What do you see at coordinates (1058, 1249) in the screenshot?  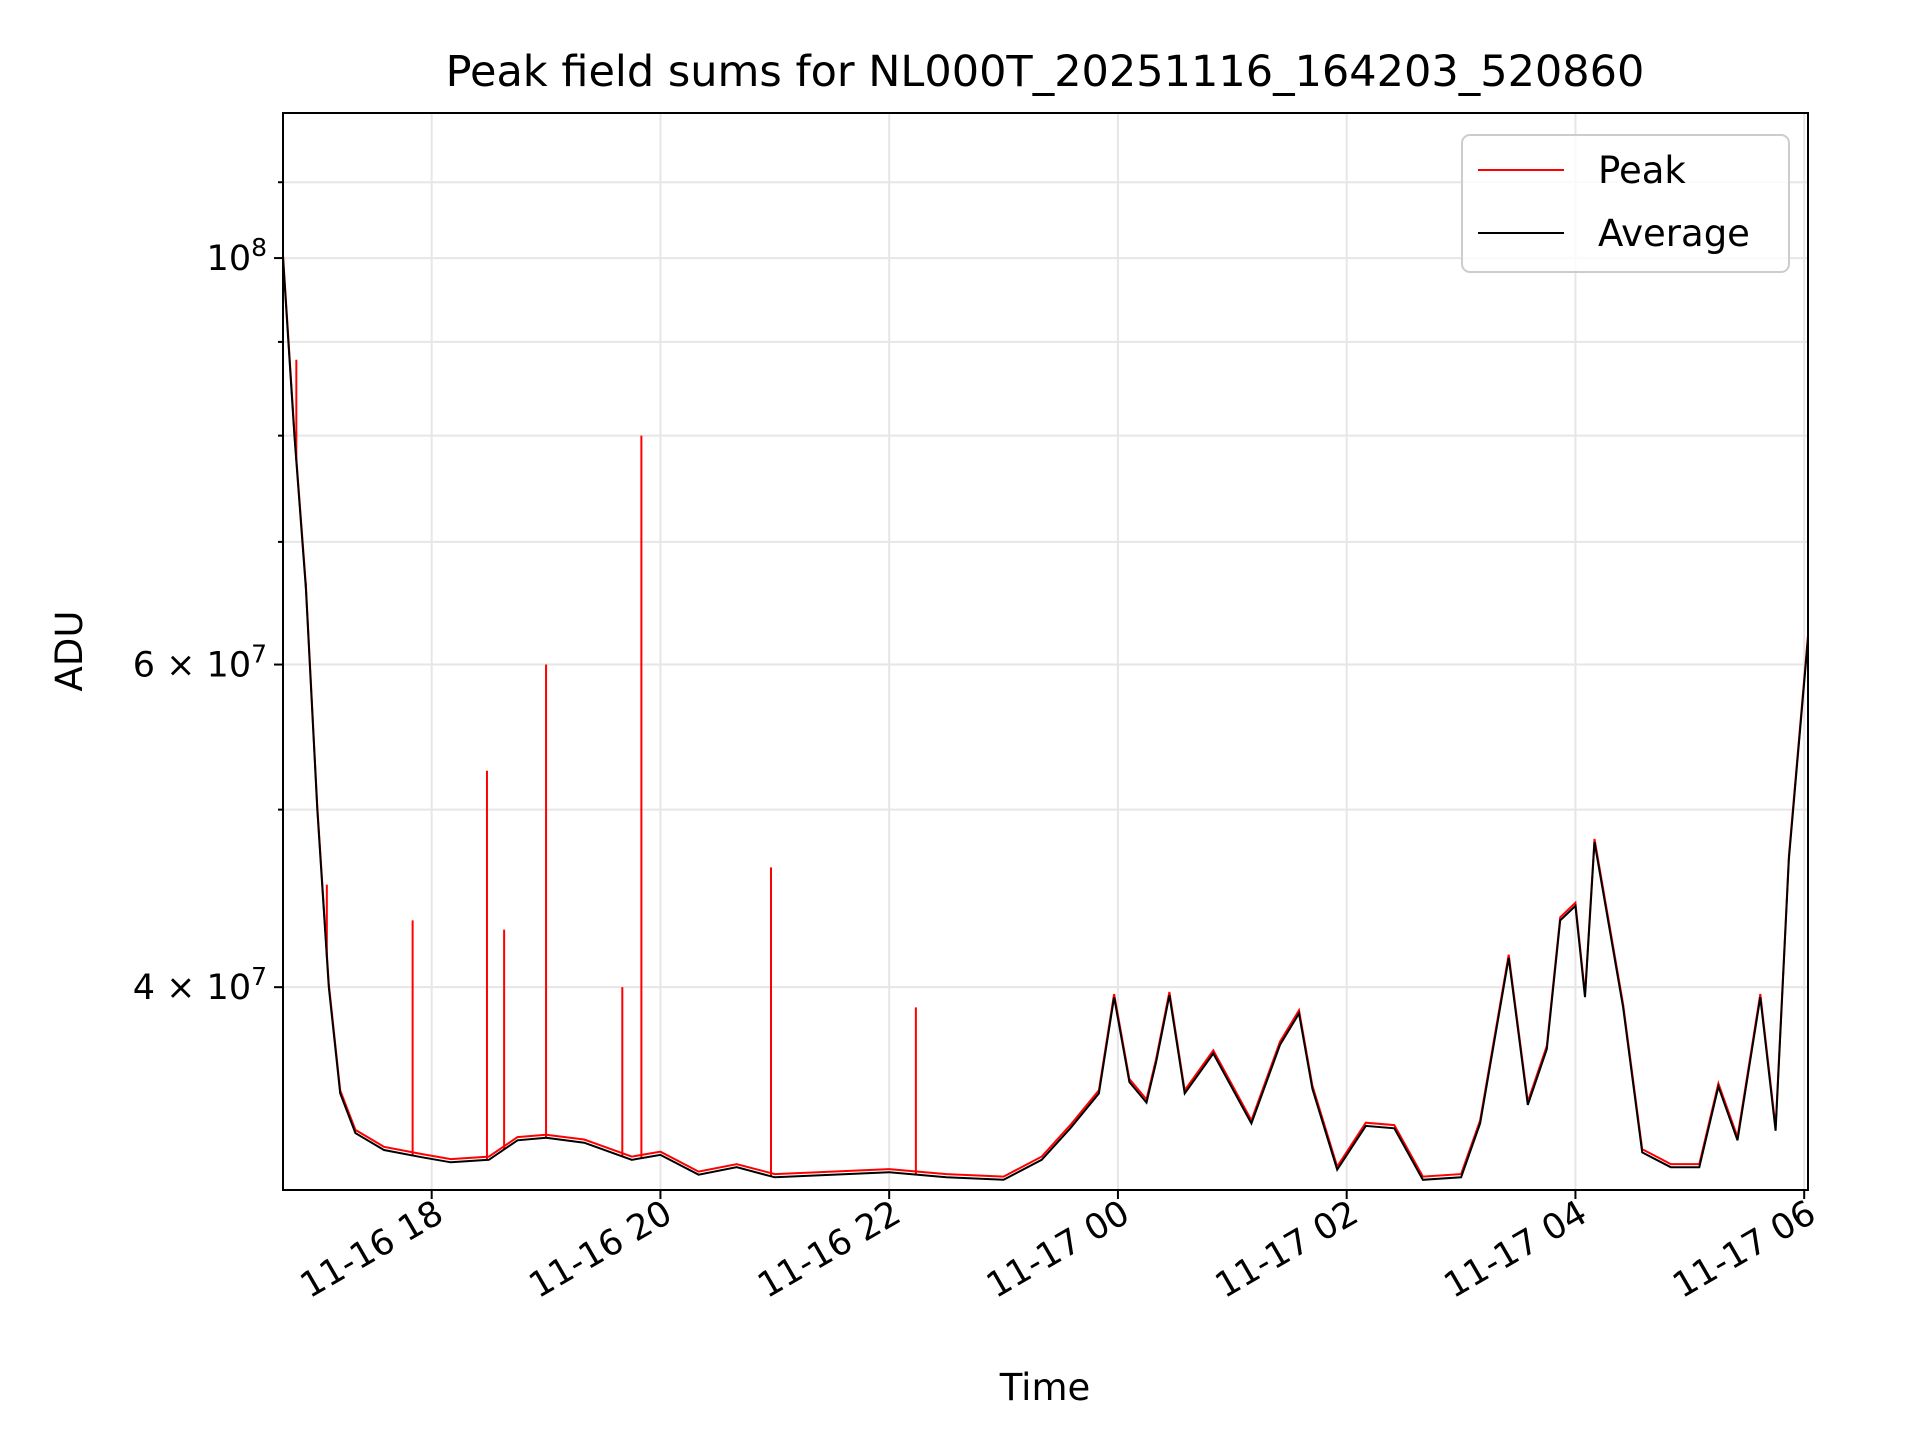 I see `x-tick-label: 11-17 00` at bounding box center [1058, 1249].